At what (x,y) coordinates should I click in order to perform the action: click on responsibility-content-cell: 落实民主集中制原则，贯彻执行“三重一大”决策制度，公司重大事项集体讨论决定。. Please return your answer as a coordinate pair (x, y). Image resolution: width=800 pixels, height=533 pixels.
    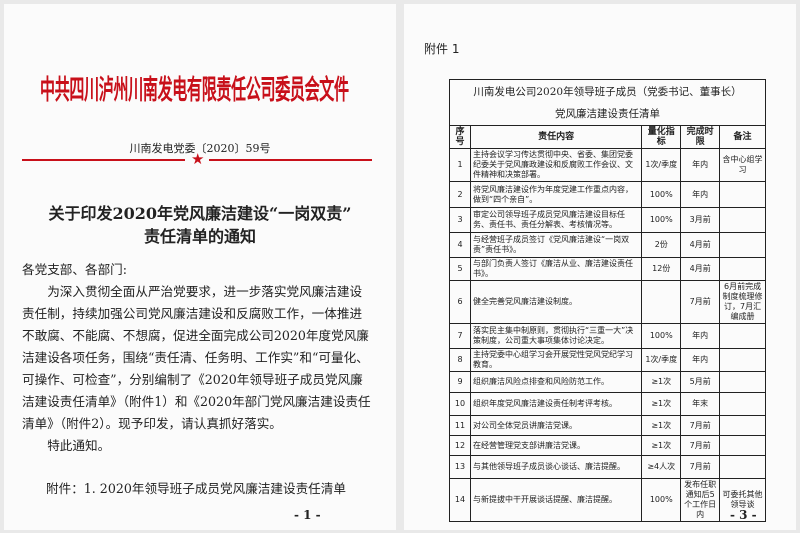
    Looking at the image, I should click on (556, 336).